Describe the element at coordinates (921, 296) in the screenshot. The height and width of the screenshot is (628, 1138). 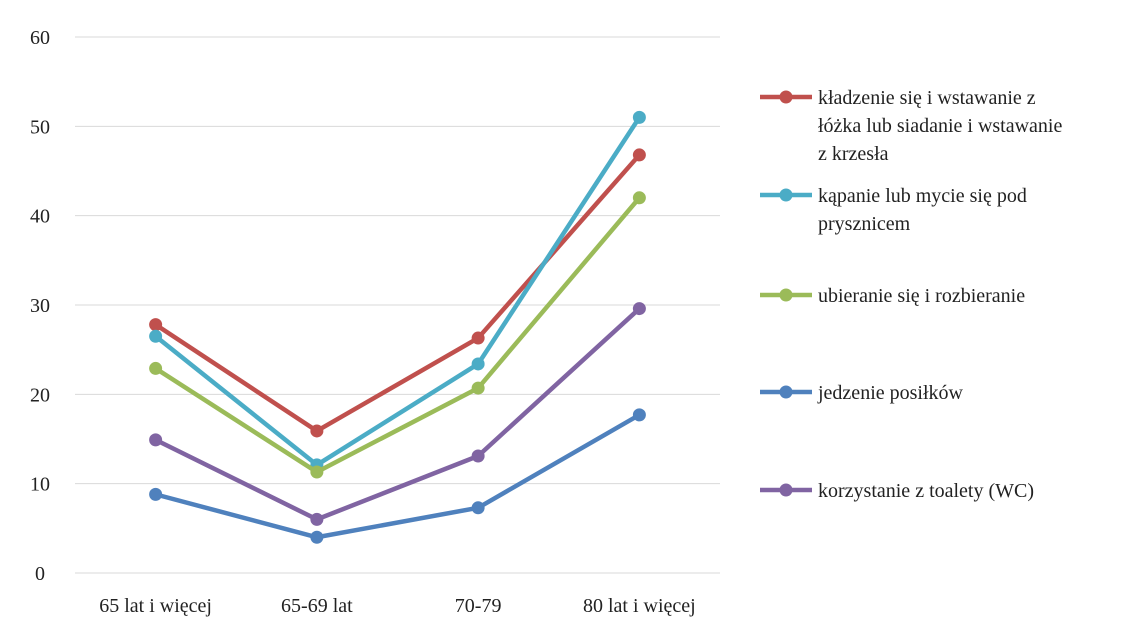
I see `legend-label: ubieranie się i rozbieranie` at that location.